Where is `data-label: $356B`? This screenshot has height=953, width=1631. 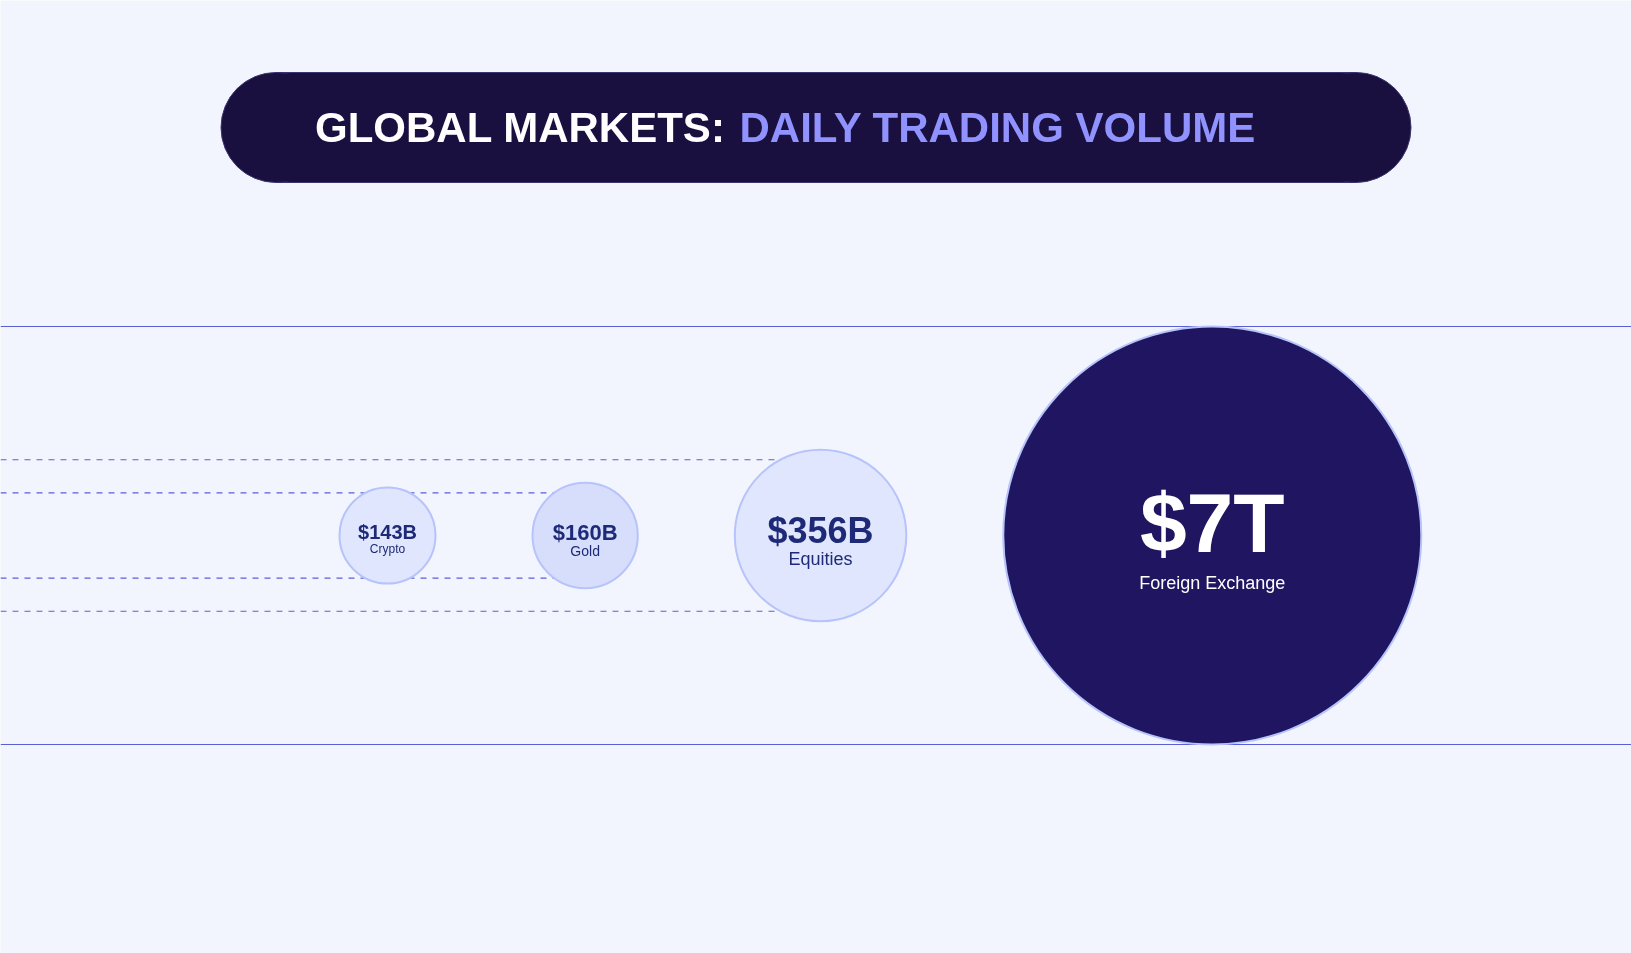
data-label: $356B is located at coordinates (820, 530).